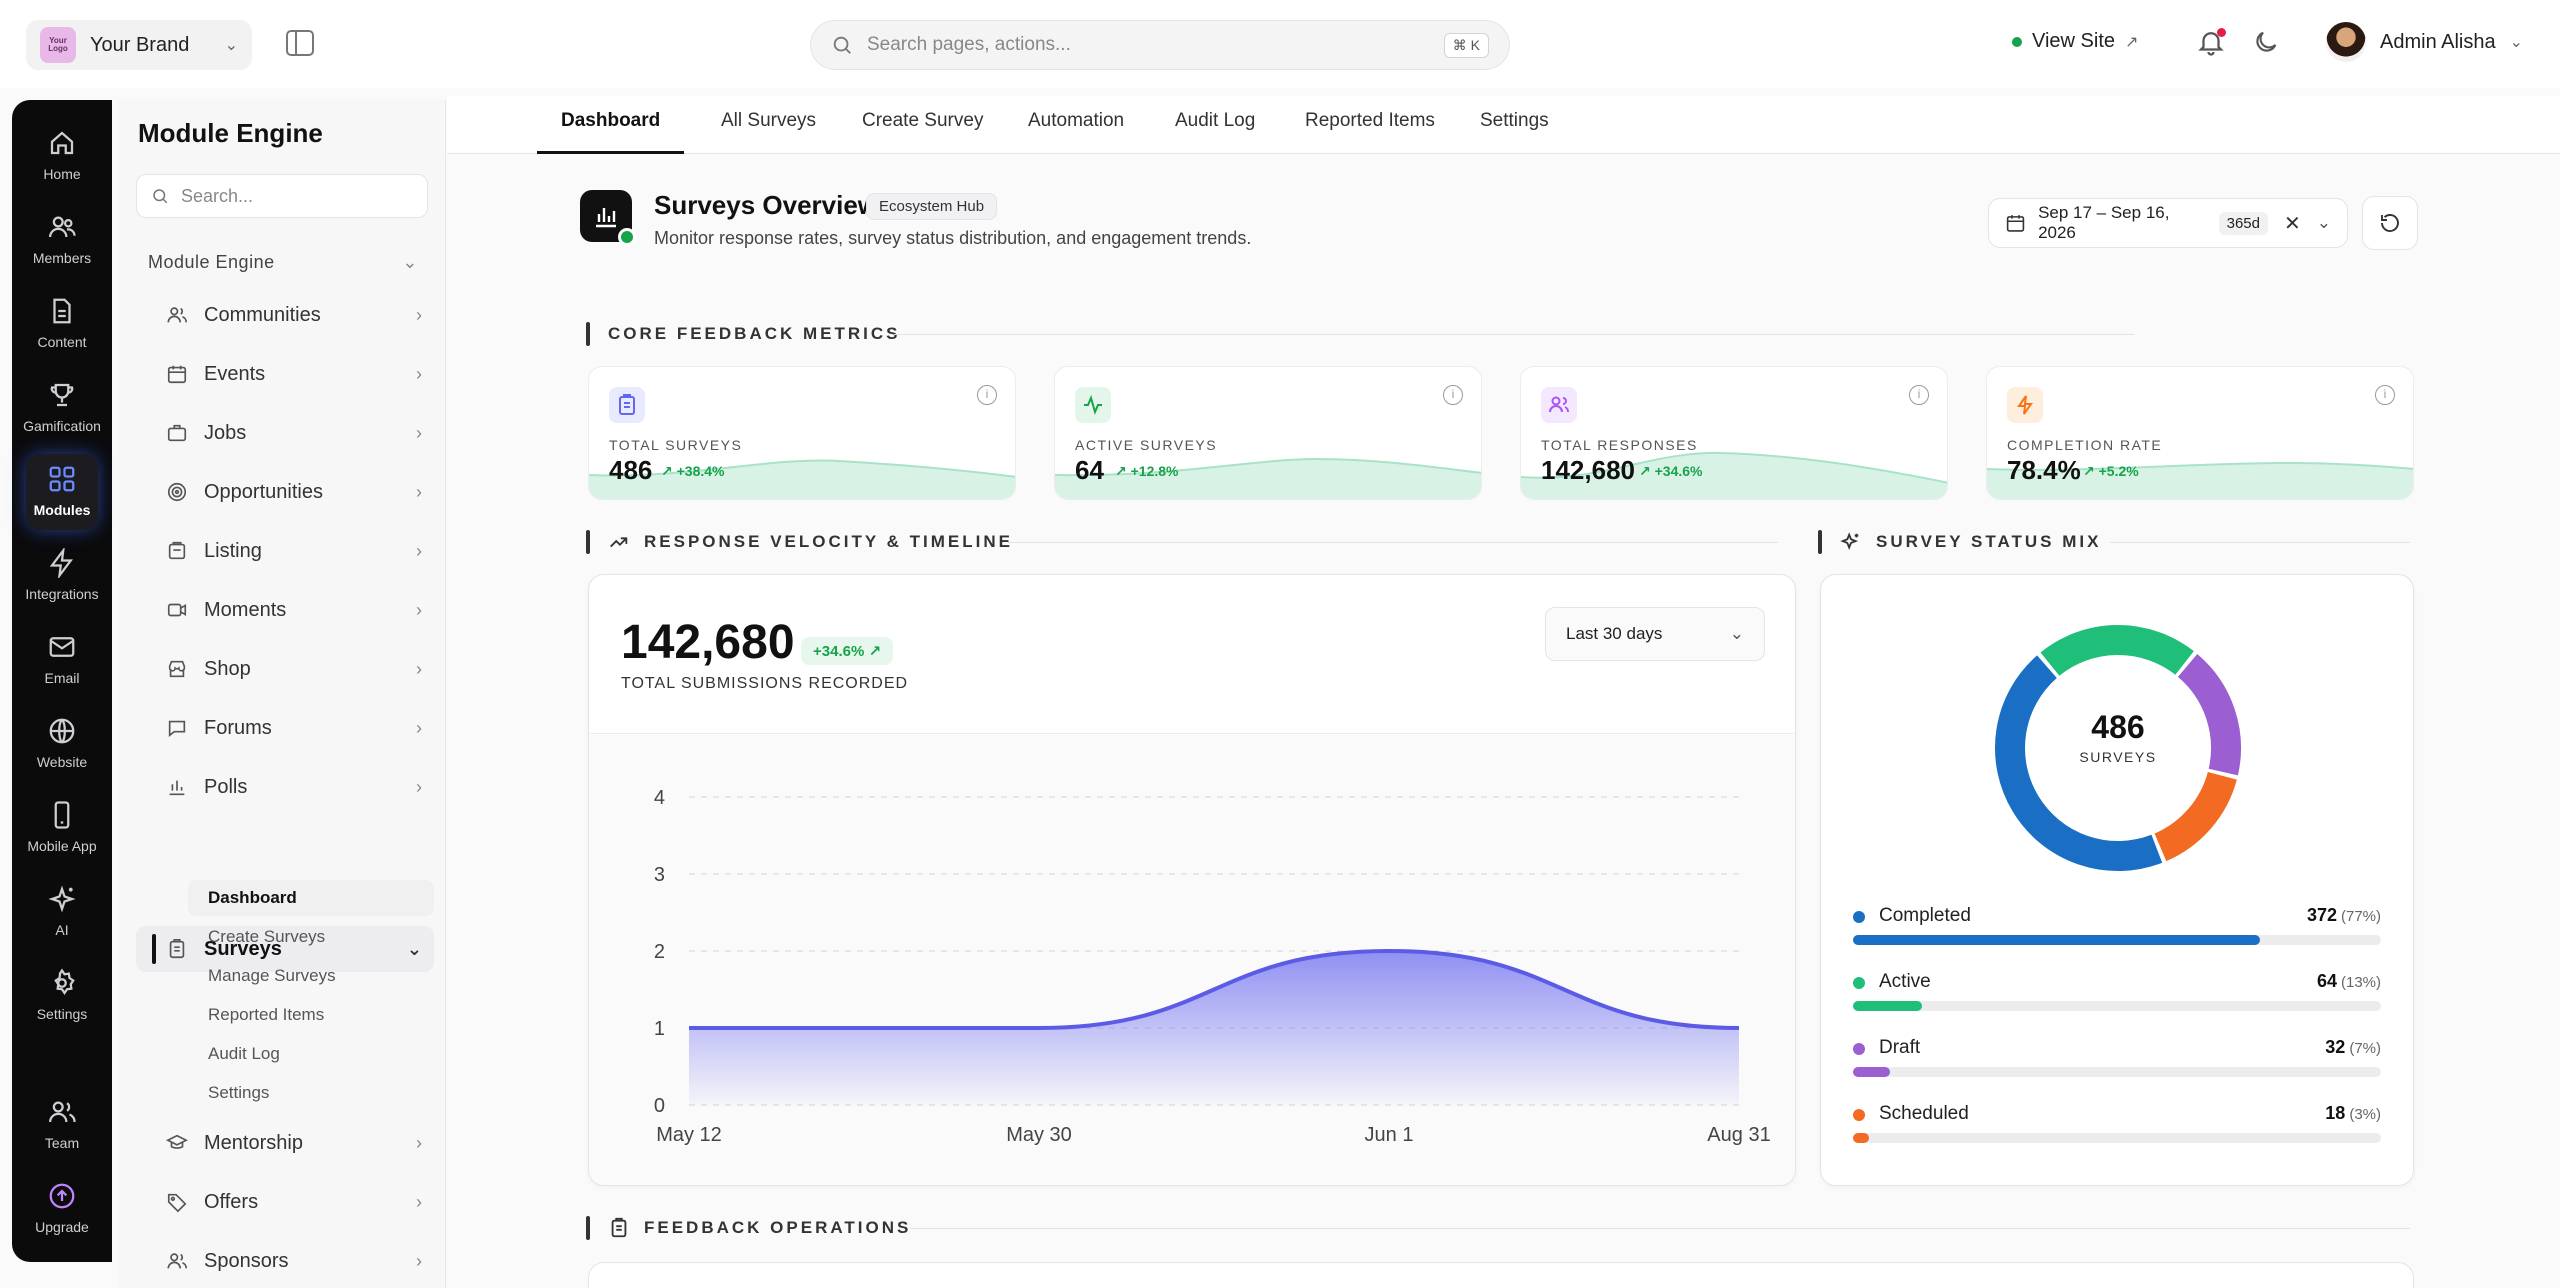  What do you see at coordinates (244, 1053) in the screenshot?
I see `sub-item-audit-log: Audit Log` at bounding box center [244, 1053].